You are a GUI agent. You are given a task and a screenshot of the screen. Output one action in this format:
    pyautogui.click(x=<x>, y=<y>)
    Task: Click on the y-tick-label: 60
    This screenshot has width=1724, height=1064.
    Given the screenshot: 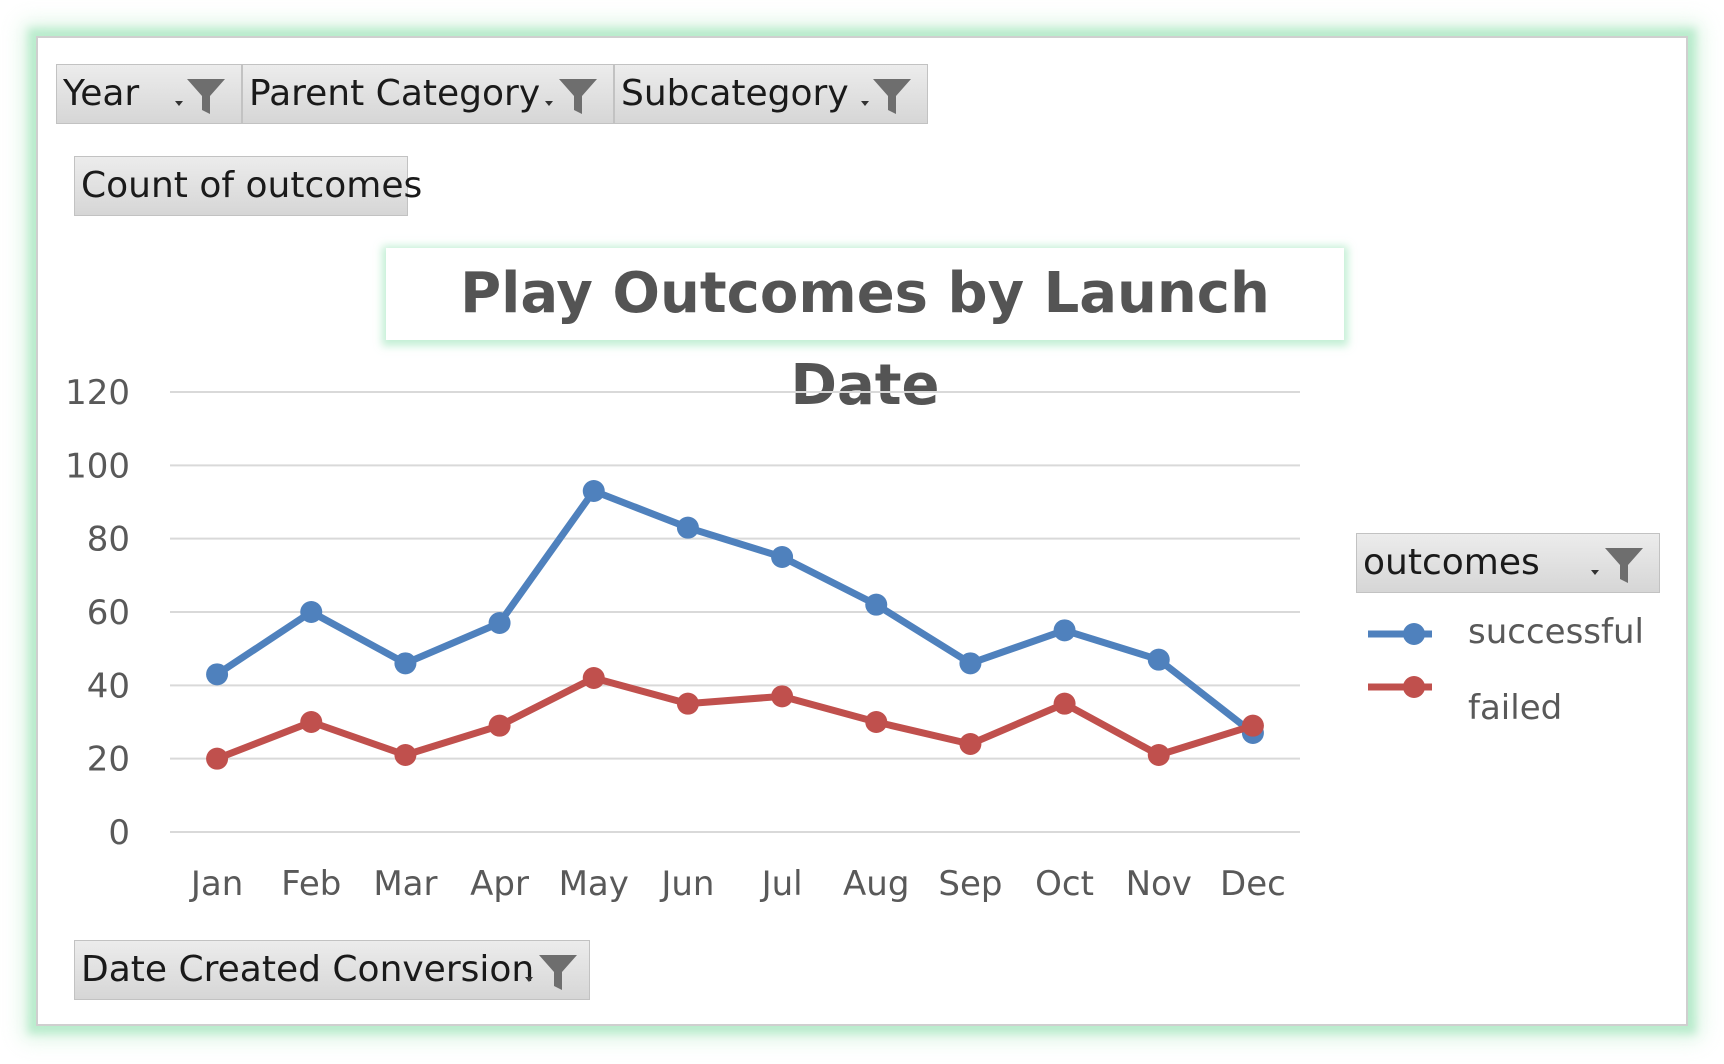 What is the action you would take?
    pyautogui.click(x=108, y=613)
    